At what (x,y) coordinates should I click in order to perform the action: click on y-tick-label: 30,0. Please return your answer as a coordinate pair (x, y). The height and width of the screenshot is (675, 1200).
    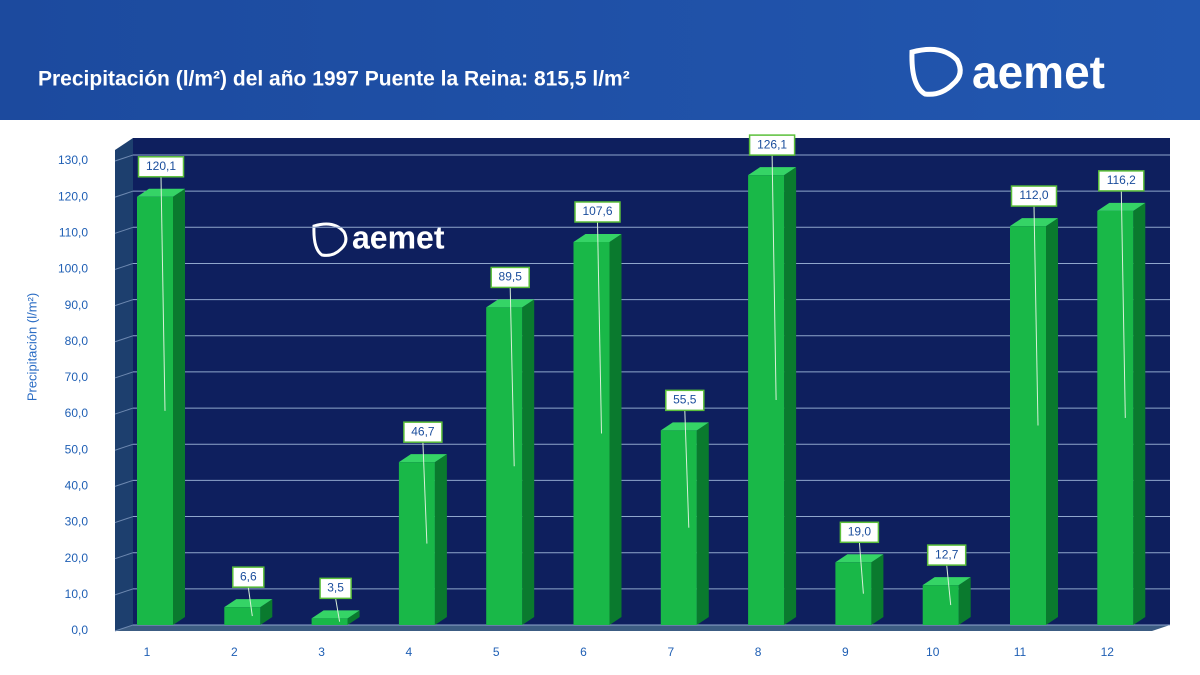
    Looking at the image, I should click on (77, 522).